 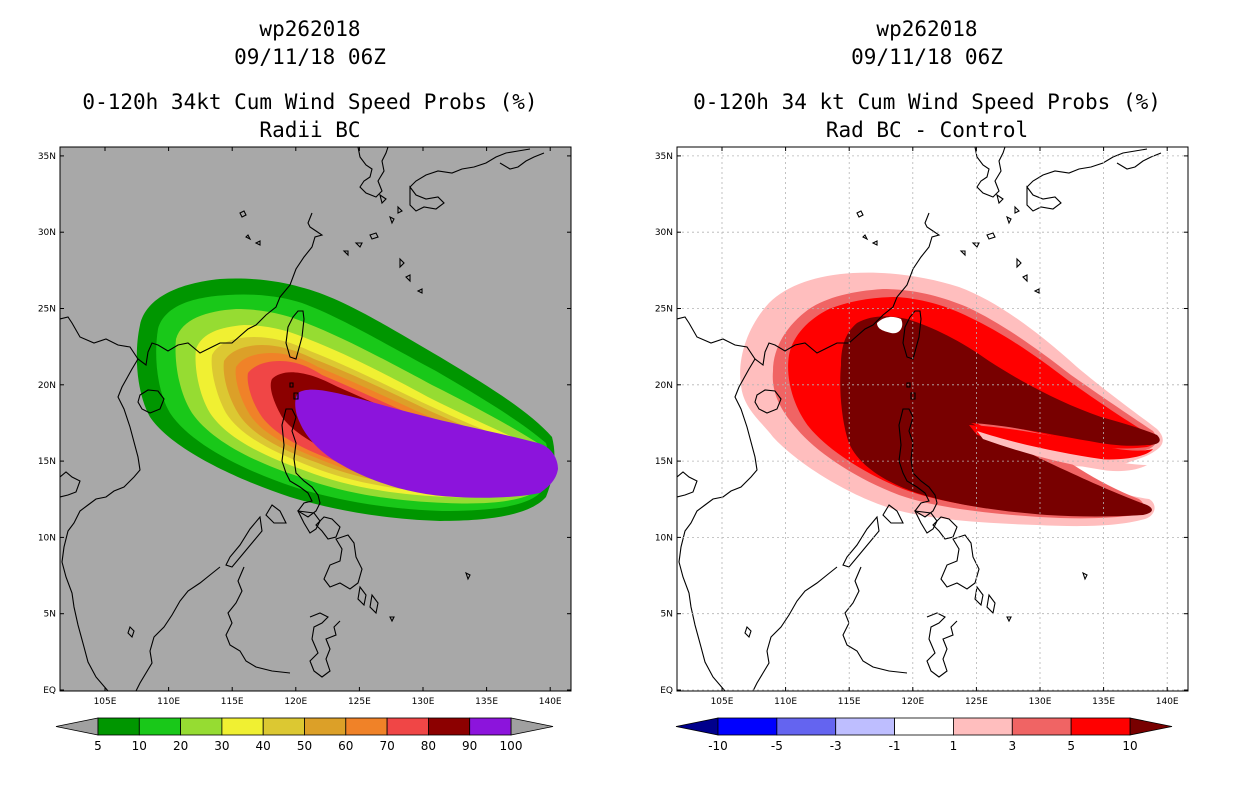 I want to click on right-lon-label: 130E, so click(x=1040, y=702).